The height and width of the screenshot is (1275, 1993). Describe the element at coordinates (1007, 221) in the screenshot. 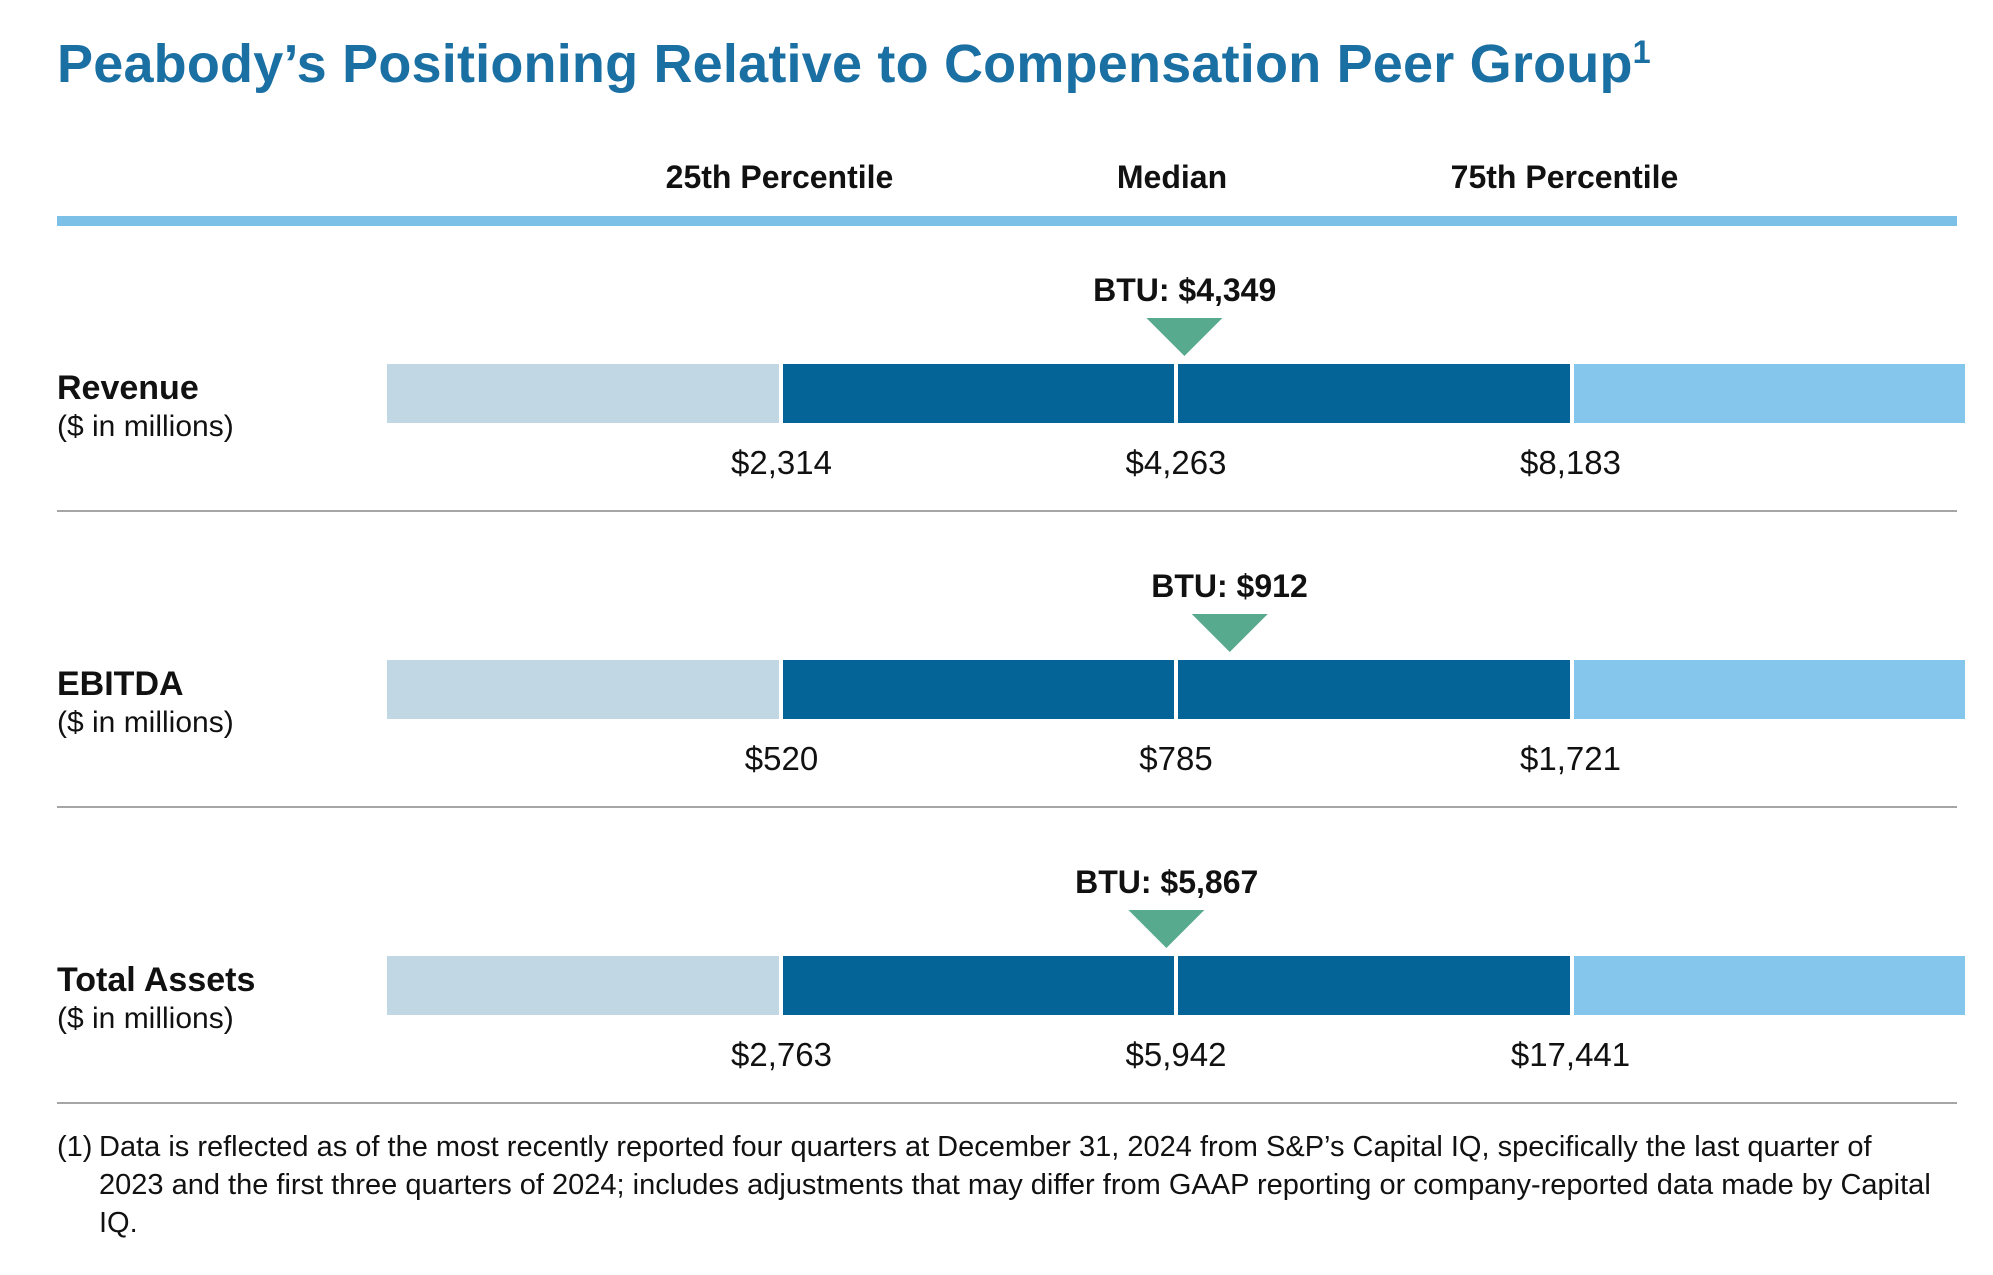

I see `header-underline-rule` at that location.